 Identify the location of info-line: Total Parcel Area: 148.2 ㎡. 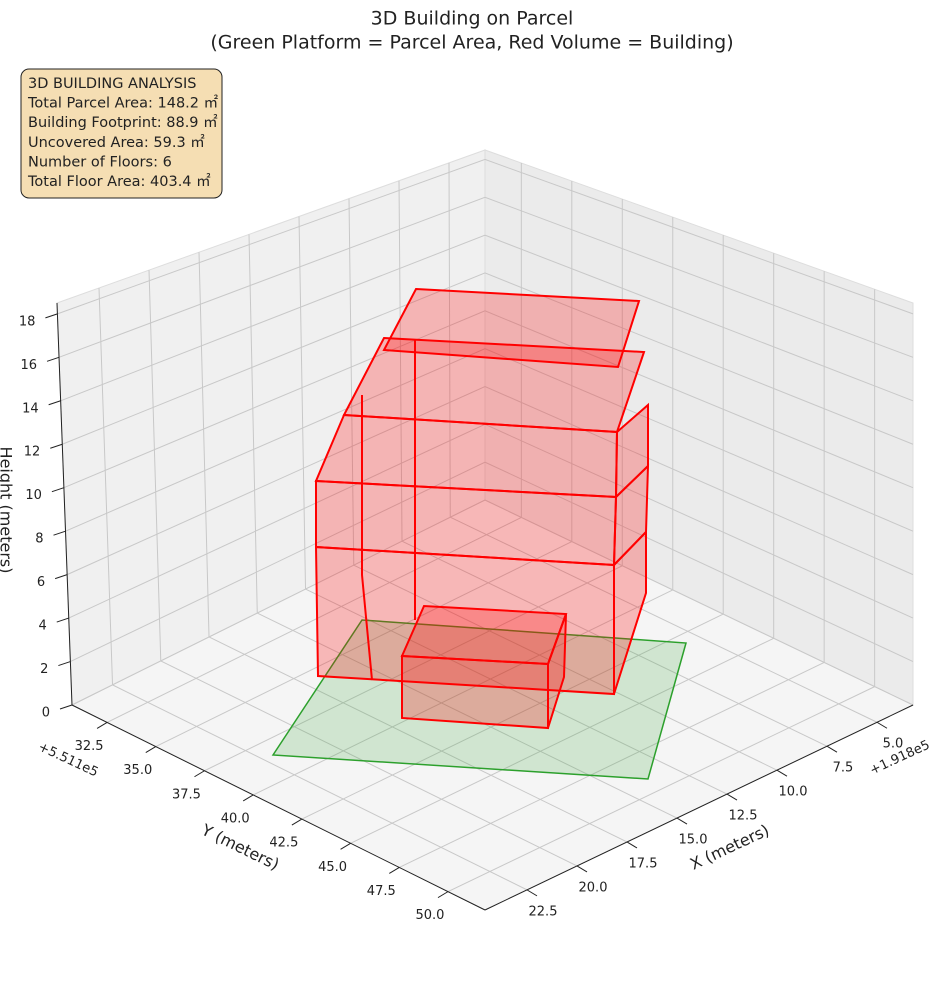
(123, 103).